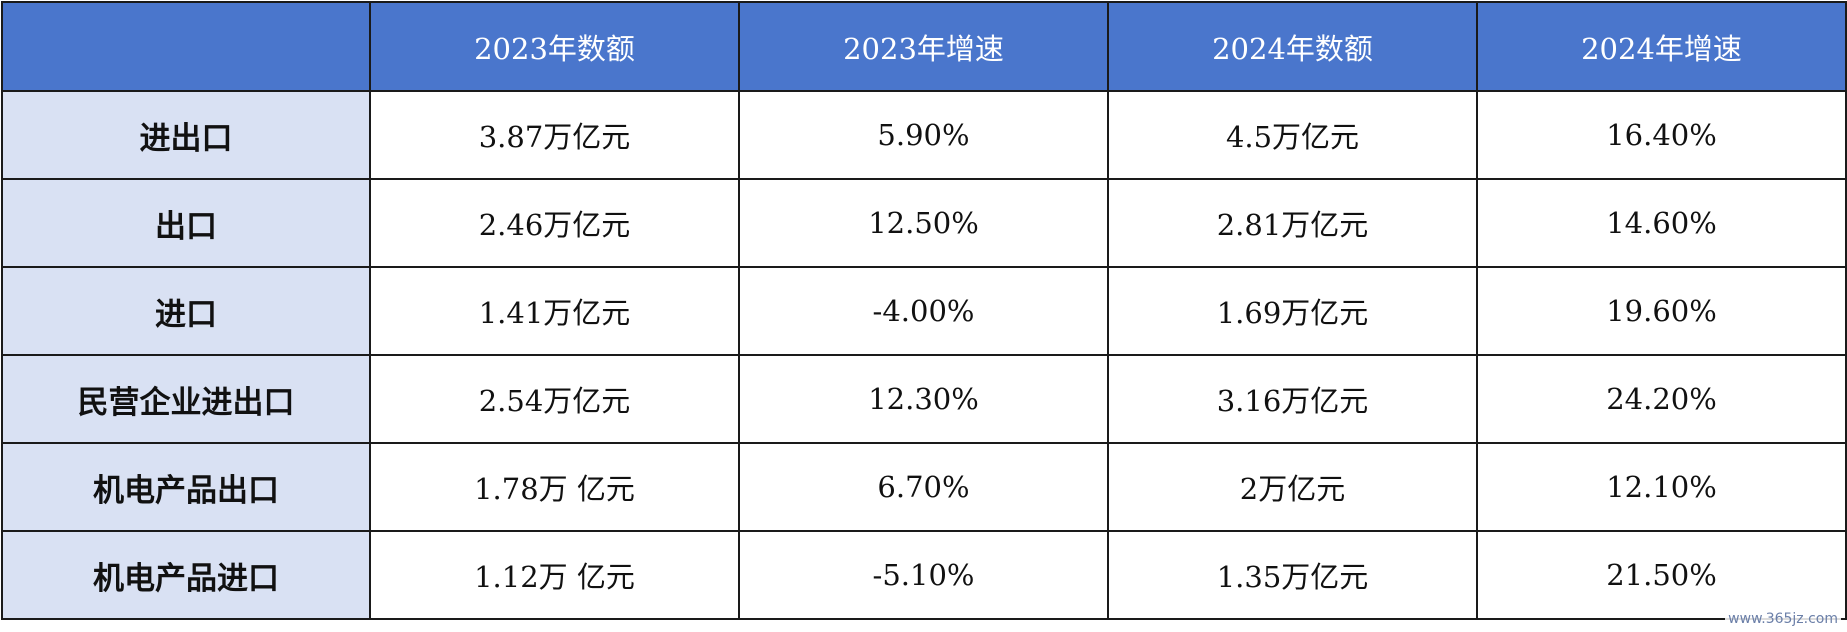 The width and height of the screenshot is (1847, 632). I want to click on header-2024-amount: 2024年数额, so click(1292, 46).